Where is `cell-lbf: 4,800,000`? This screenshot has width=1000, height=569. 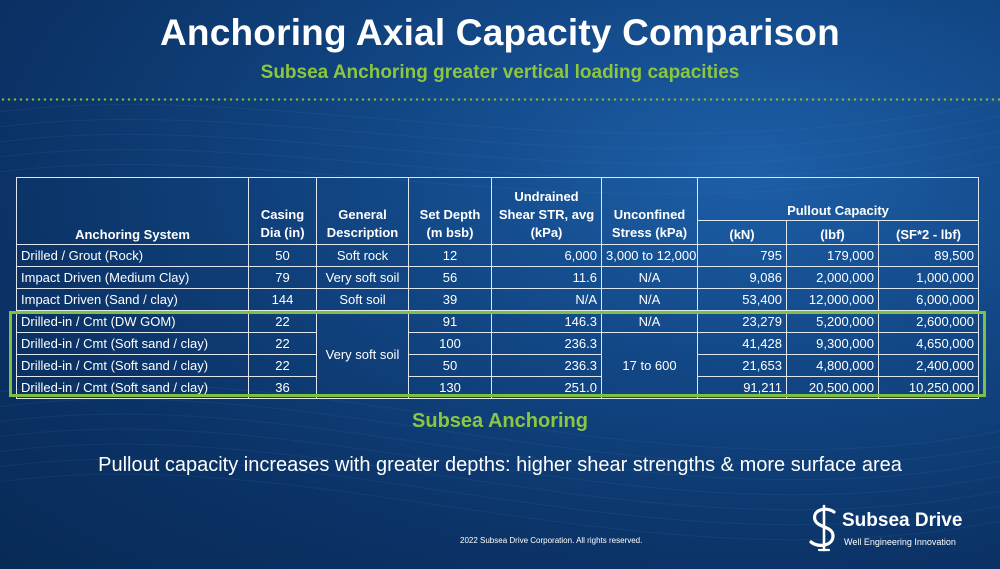 cell-lbf: 4,800,000 is located at coordinates (832, 365).